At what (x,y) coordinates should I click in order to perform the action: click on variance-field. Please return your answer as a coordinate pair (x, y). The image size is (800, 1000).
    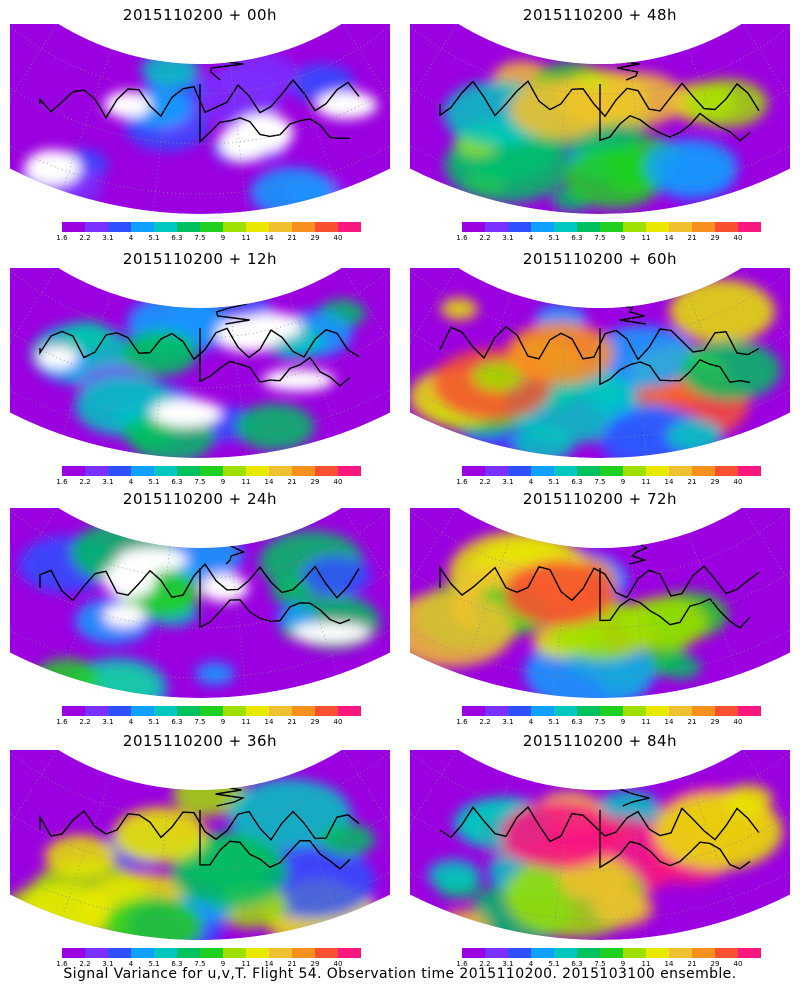
    Looking at the image, I should click on (600, 603).